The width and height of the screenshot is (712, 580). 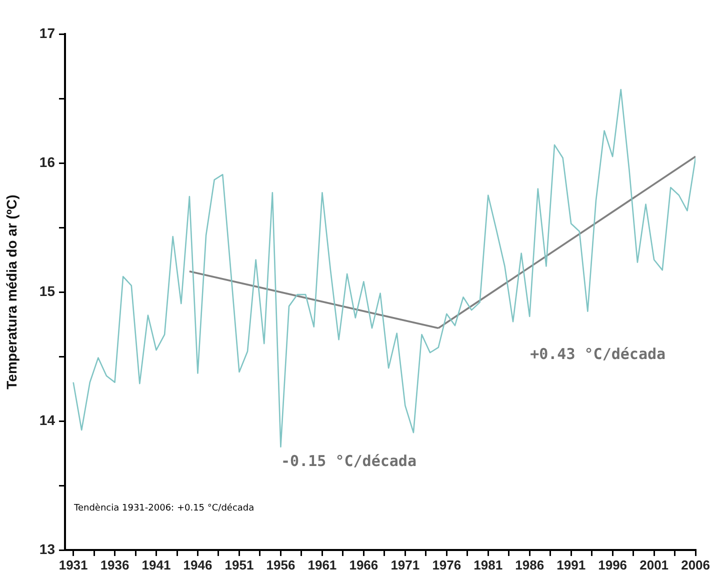 I want to click on x-tick-label: 2001, so click(x=654, y=564).